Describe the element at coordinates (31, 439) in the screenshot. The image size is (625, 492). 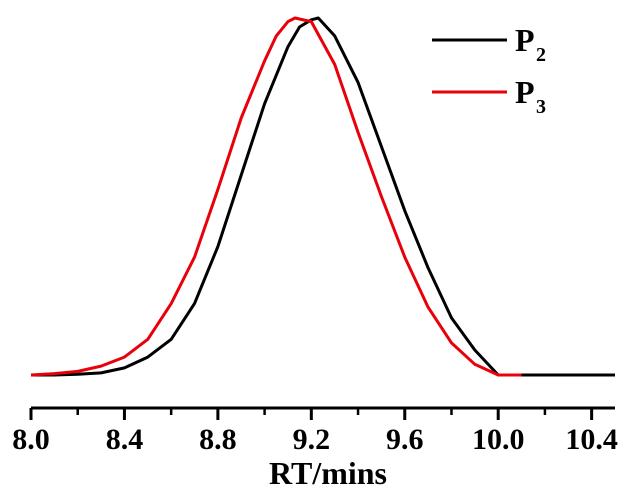
I see `x-tick-label: 8.0` at that location.